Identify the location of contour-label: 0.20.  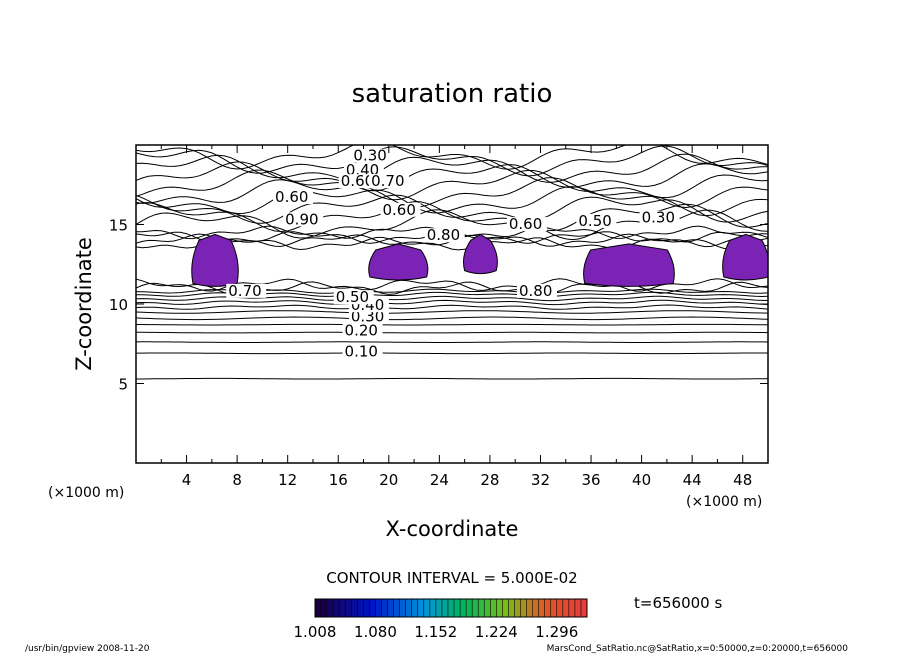
(361, 331).